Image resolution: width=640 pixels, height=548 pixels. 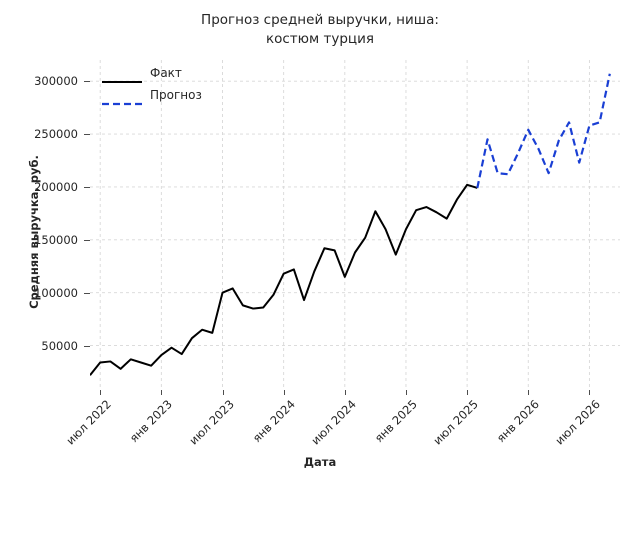 I want to click on legend-item: Факт, so click(x=152, y=74).